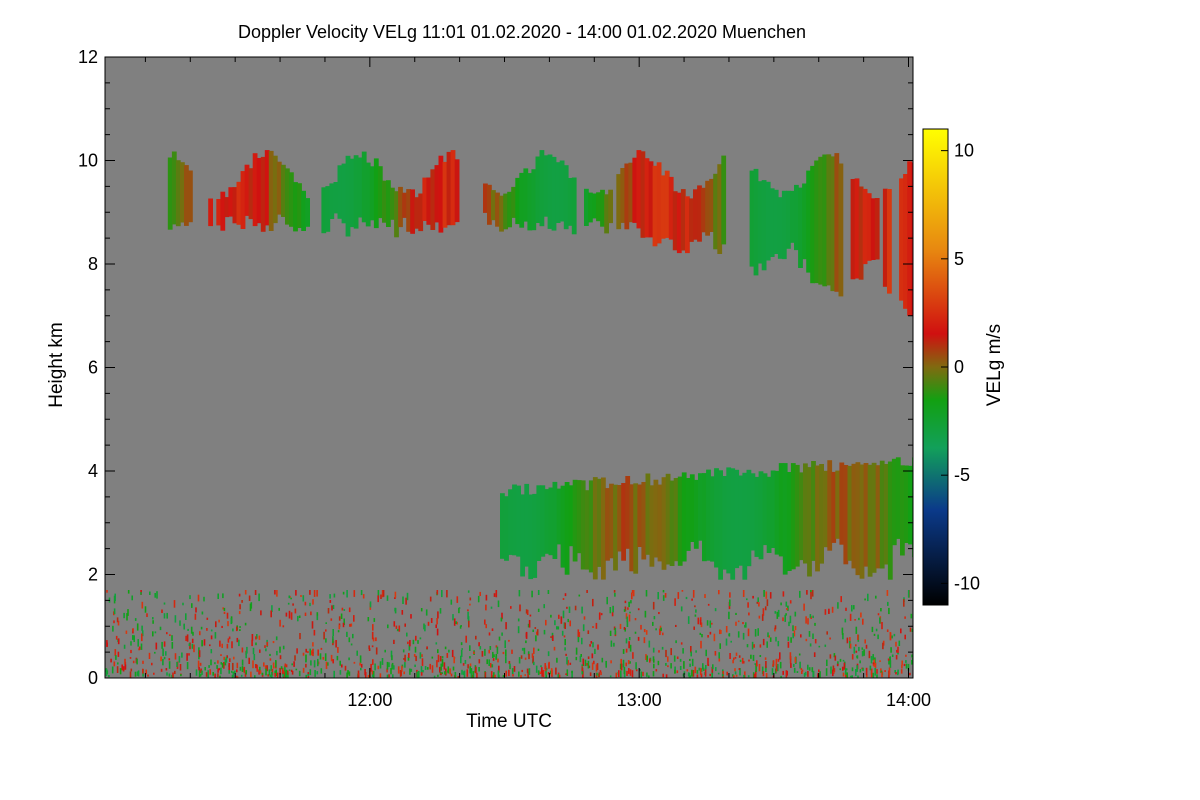  Describe the element at coordinates (93, 368) in the screenshot. I see `y-tick-label: 6` at that location.